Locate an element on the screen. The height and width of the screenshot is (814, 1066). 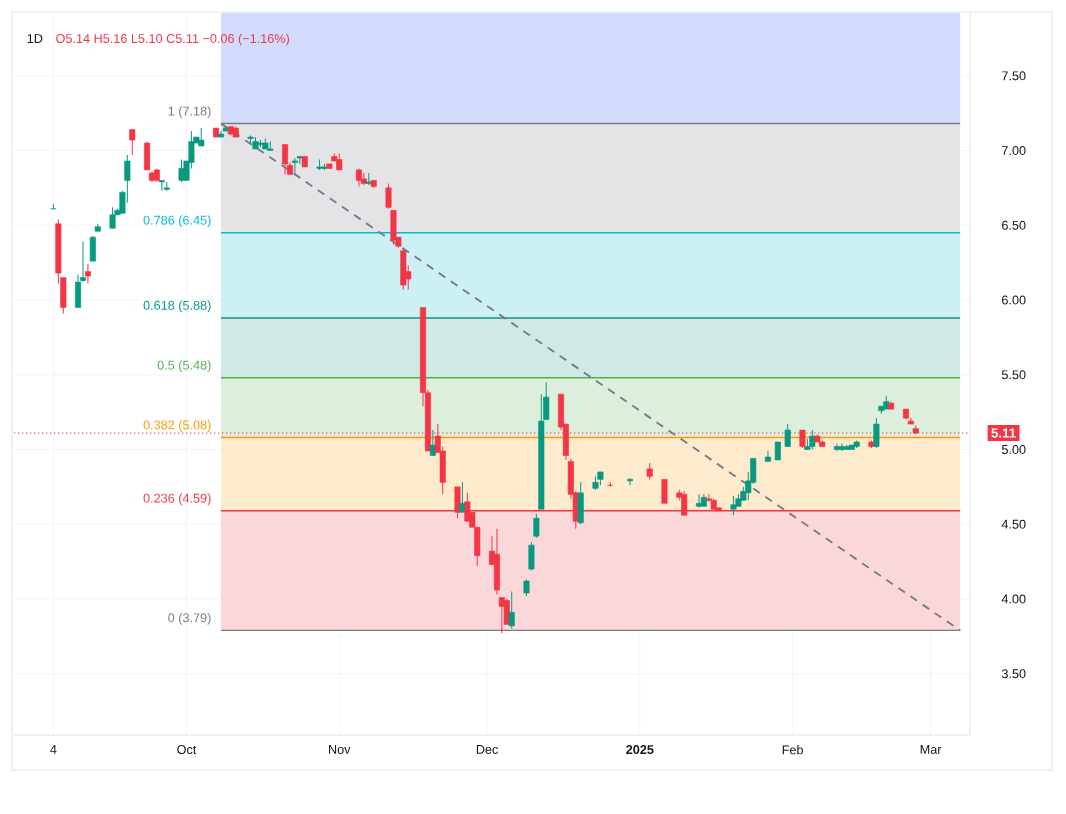
x-tick-label: 4 is located at coordinates (53, 749).